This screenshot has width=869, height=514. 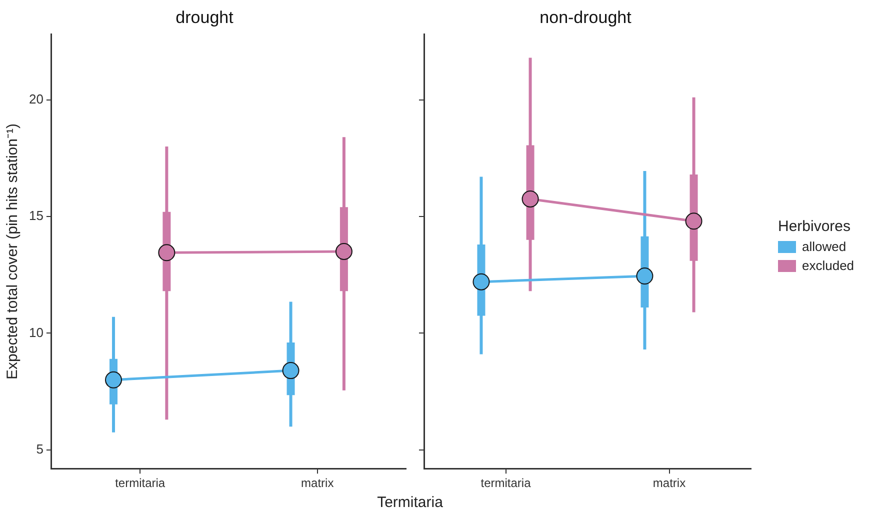 What do you see at coordinates (815, 226) in the screenshot?
I see `legend-title: Herbivores` at bounding box center [815, 226].